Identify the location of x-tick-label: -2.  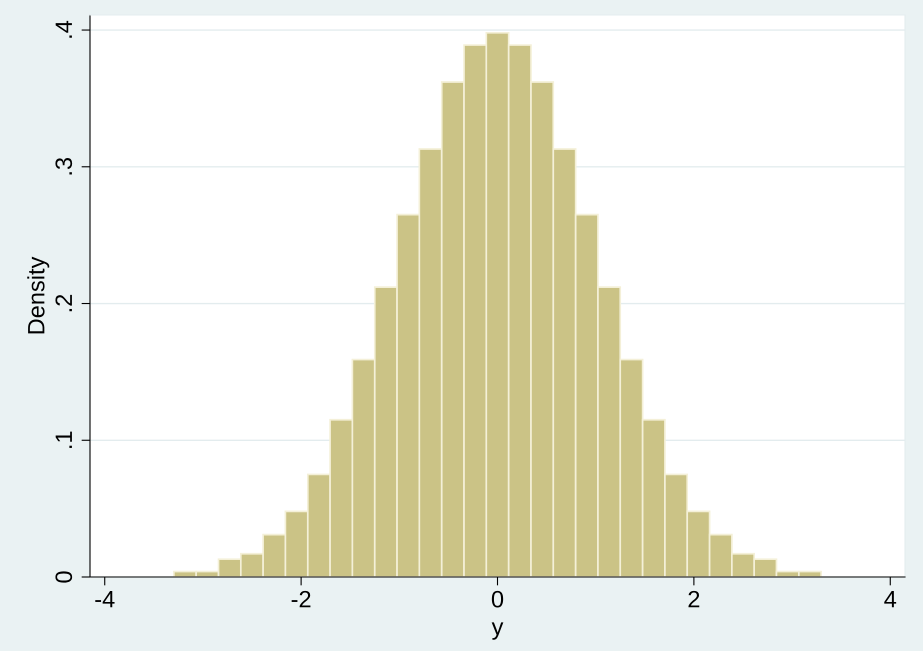
(301, 599).